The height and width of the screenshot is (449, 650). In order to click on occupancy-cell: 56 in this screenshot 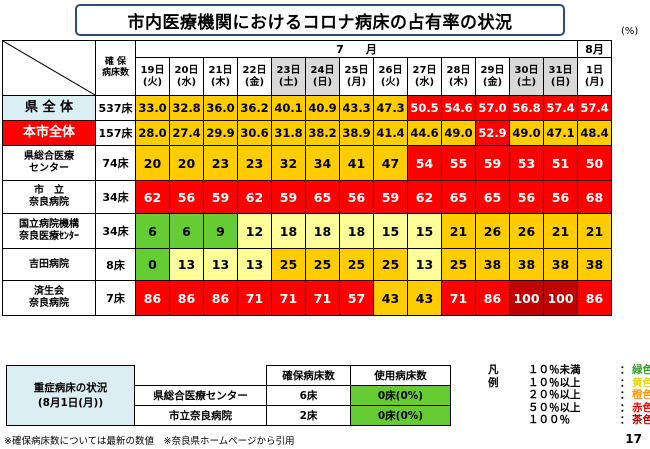, I will do `click(560, 197)`.